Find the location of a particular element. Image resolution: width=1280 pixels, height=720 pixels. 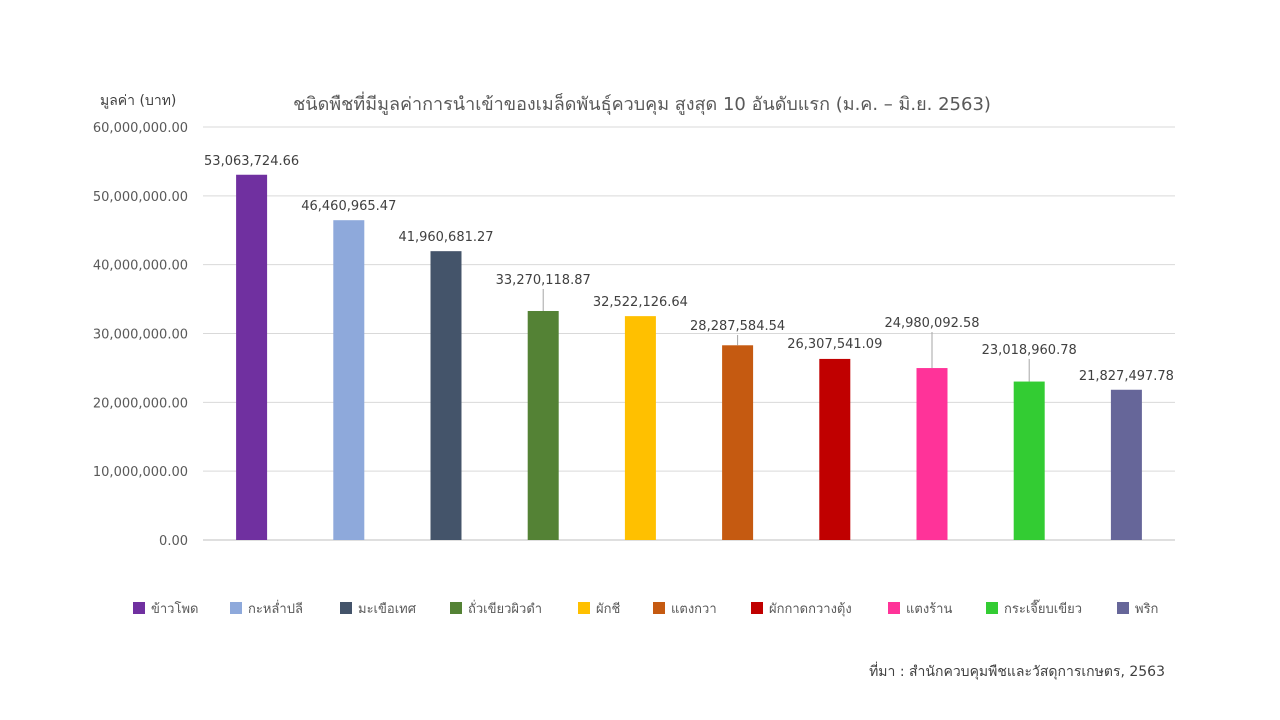

legend-item: แตงร้าน is located at coordinates (920, 608).